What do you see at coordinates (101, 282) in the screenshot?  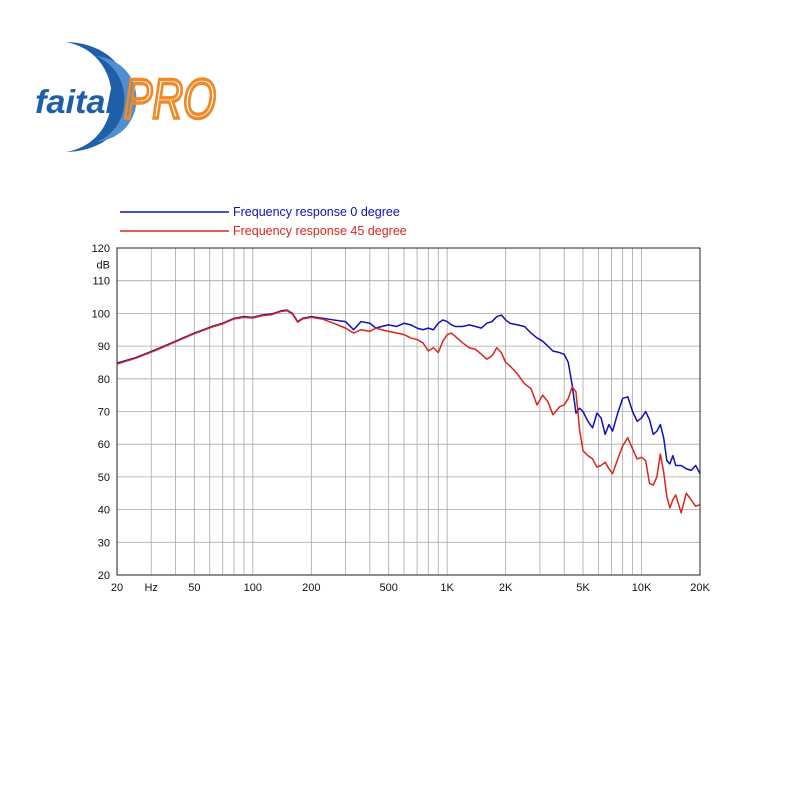 I see `y-tick-label: 110` at bounding box center [101, 282].